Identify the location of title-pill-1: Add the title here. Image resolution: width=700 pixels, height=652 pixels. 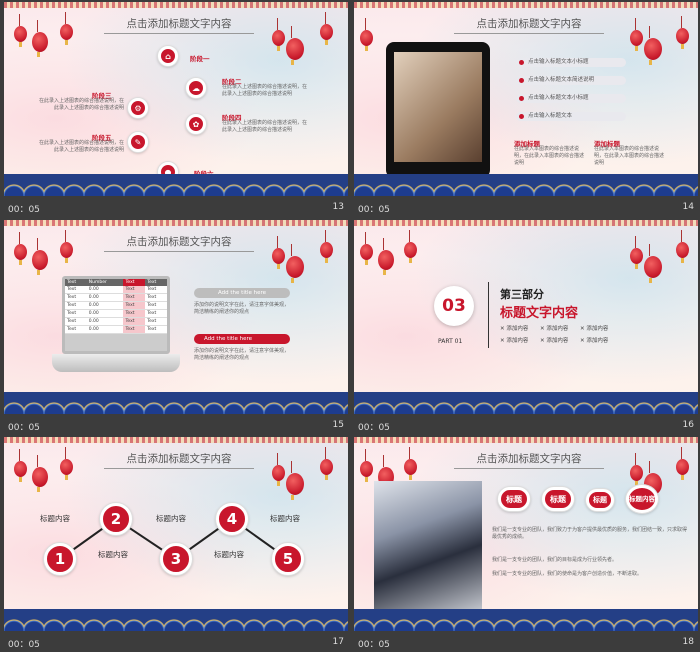
(242, 293).